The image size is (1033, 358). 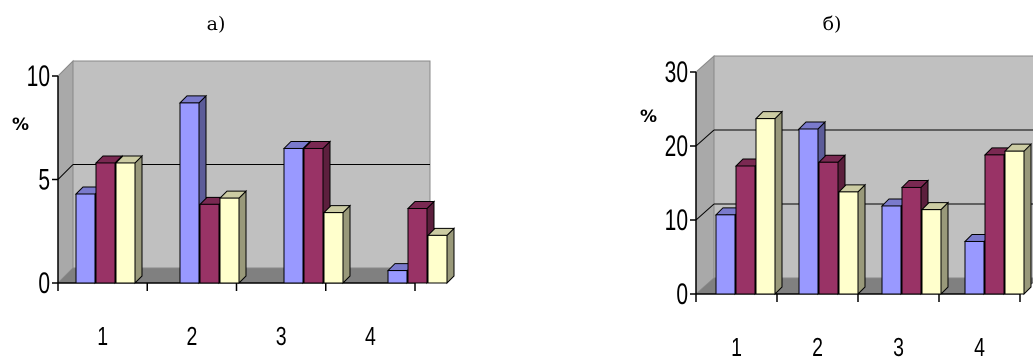 What do you see at coordinates (705, 175) in the screenshot?
I see `chart-side-wall` at bounding box center [705, 175].